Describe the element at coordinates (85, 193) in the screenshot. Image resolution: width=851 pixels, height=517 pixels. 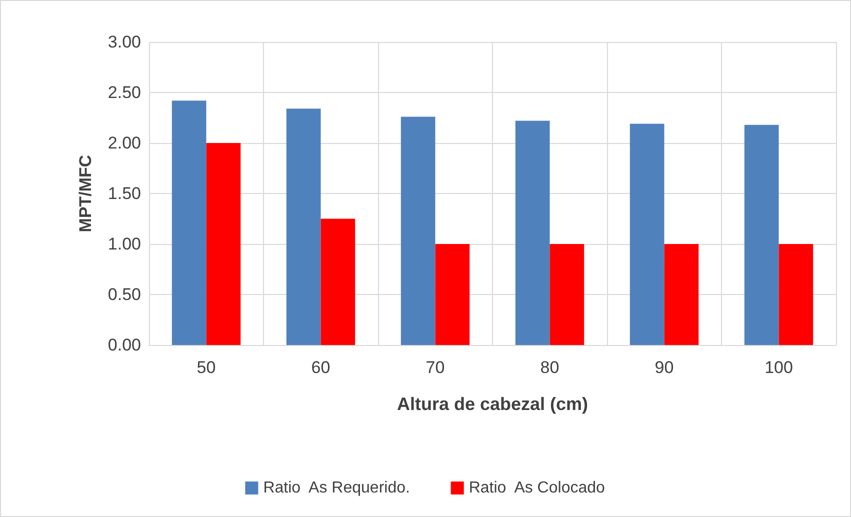
I see `y-axis-title: MPT/MFC` at that location.